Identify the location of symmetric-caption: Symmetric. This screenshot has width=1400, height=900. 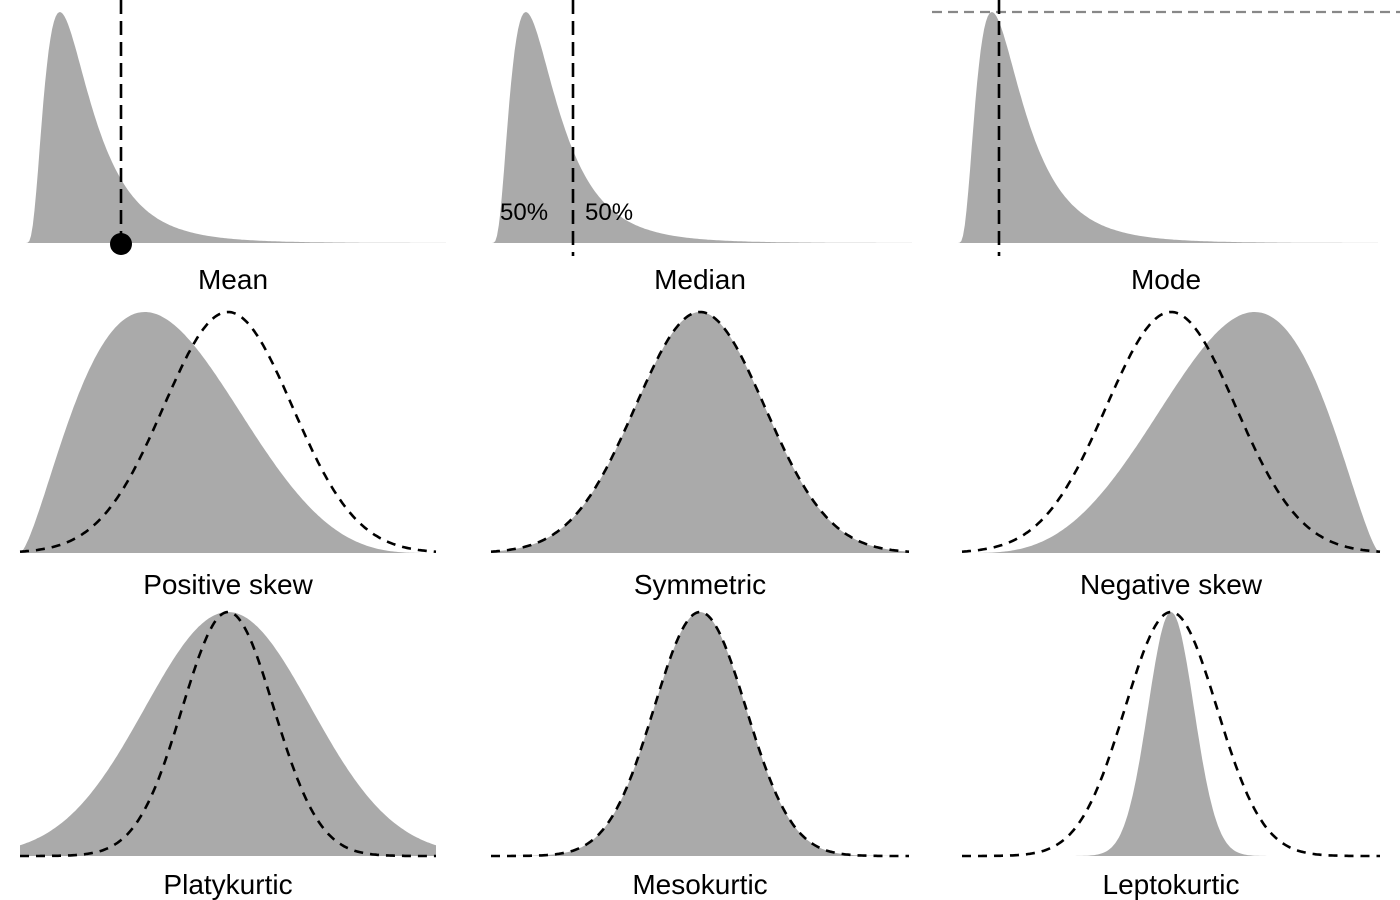
(700, 584).